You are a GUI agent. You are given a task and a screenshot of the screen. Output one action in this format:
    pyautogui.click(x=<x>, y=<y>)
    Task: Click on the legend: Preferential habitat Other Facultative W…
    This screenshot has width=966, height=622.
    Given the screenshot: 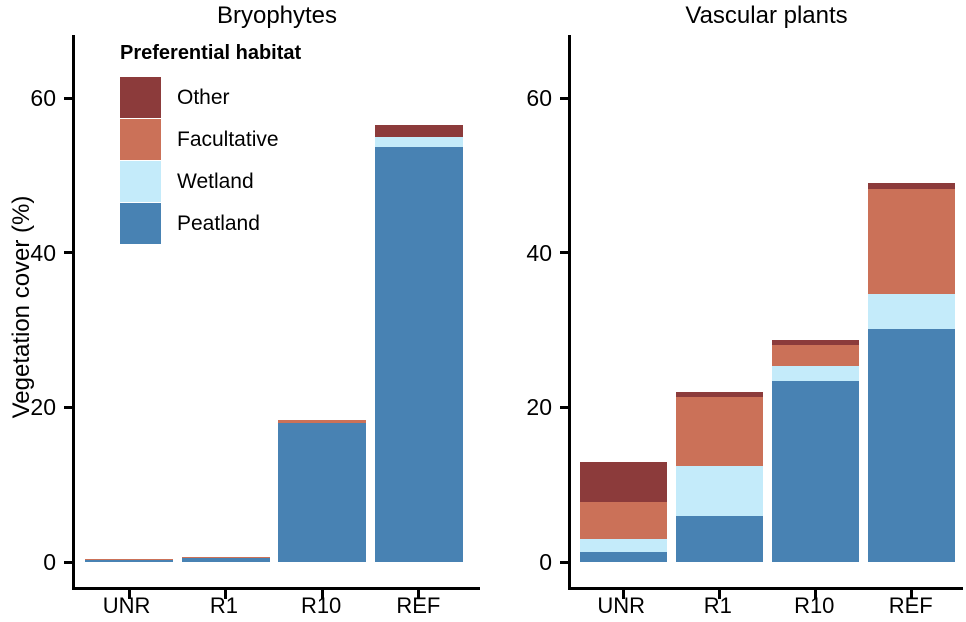 What is the action you would take?
    pyautogui.click(x=210, y=143)
    